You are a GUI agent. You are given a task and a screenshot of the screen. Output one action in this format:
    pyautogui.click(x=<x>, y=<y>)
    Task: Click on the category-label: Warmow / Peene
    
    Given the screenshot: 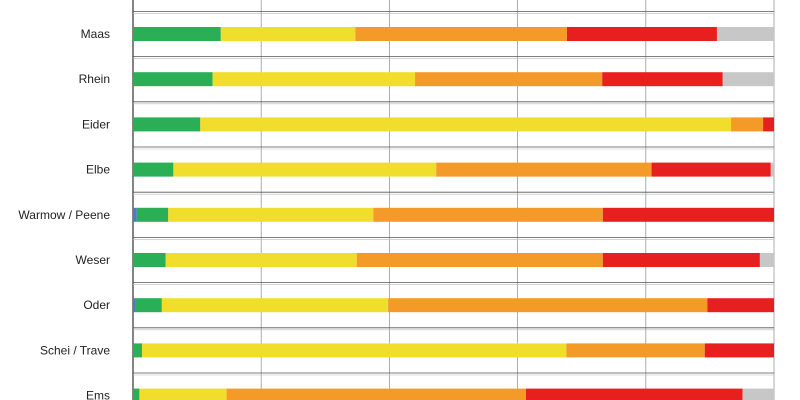 What is the action you would take?
    pyautogui.click(x=64, y=215)
    